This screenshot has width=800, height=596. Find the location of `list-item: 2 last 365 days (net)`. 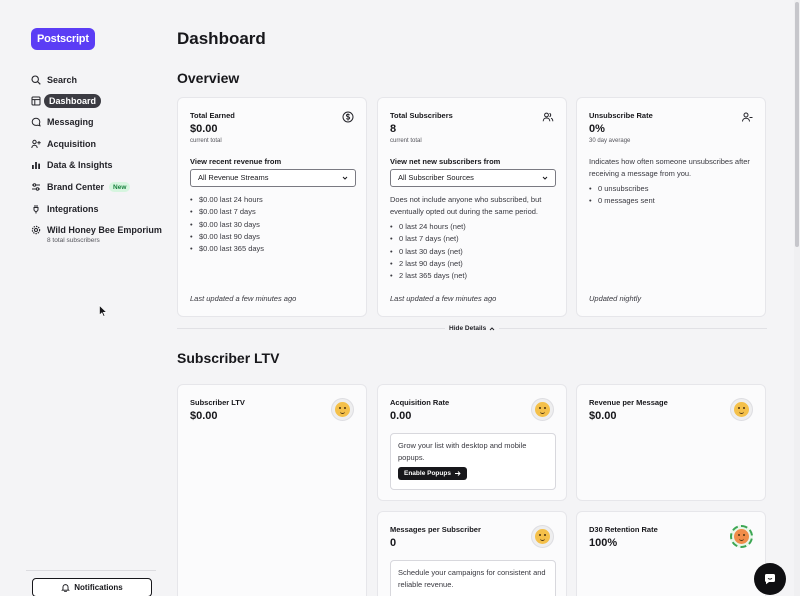

list-item: 2 last 365 days (net) is located at coordinates (428, 276).